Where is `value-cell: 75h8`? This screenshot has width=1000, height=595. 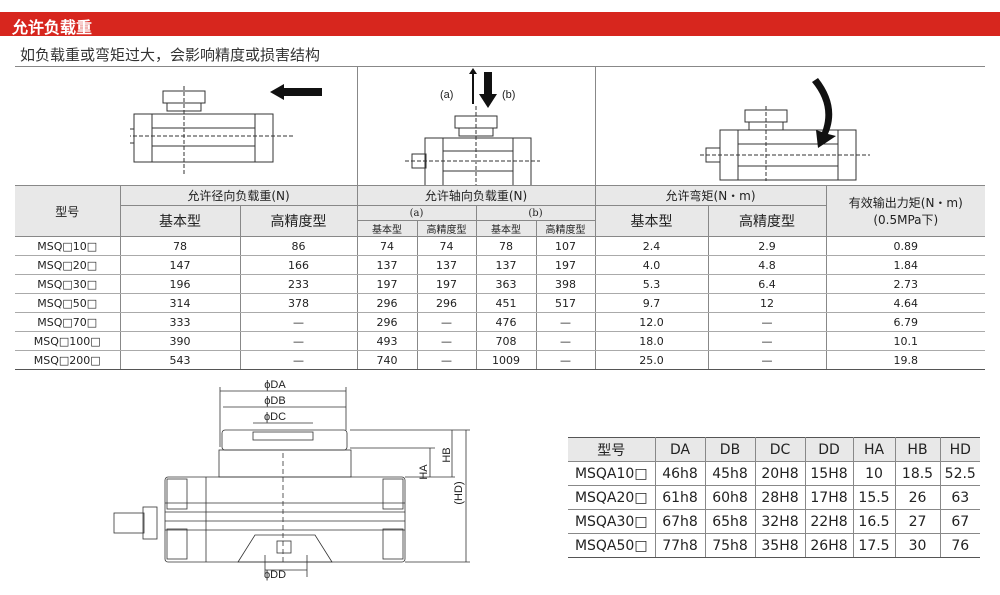 value-cell: 75h8 is located at coordinates (730, 545).